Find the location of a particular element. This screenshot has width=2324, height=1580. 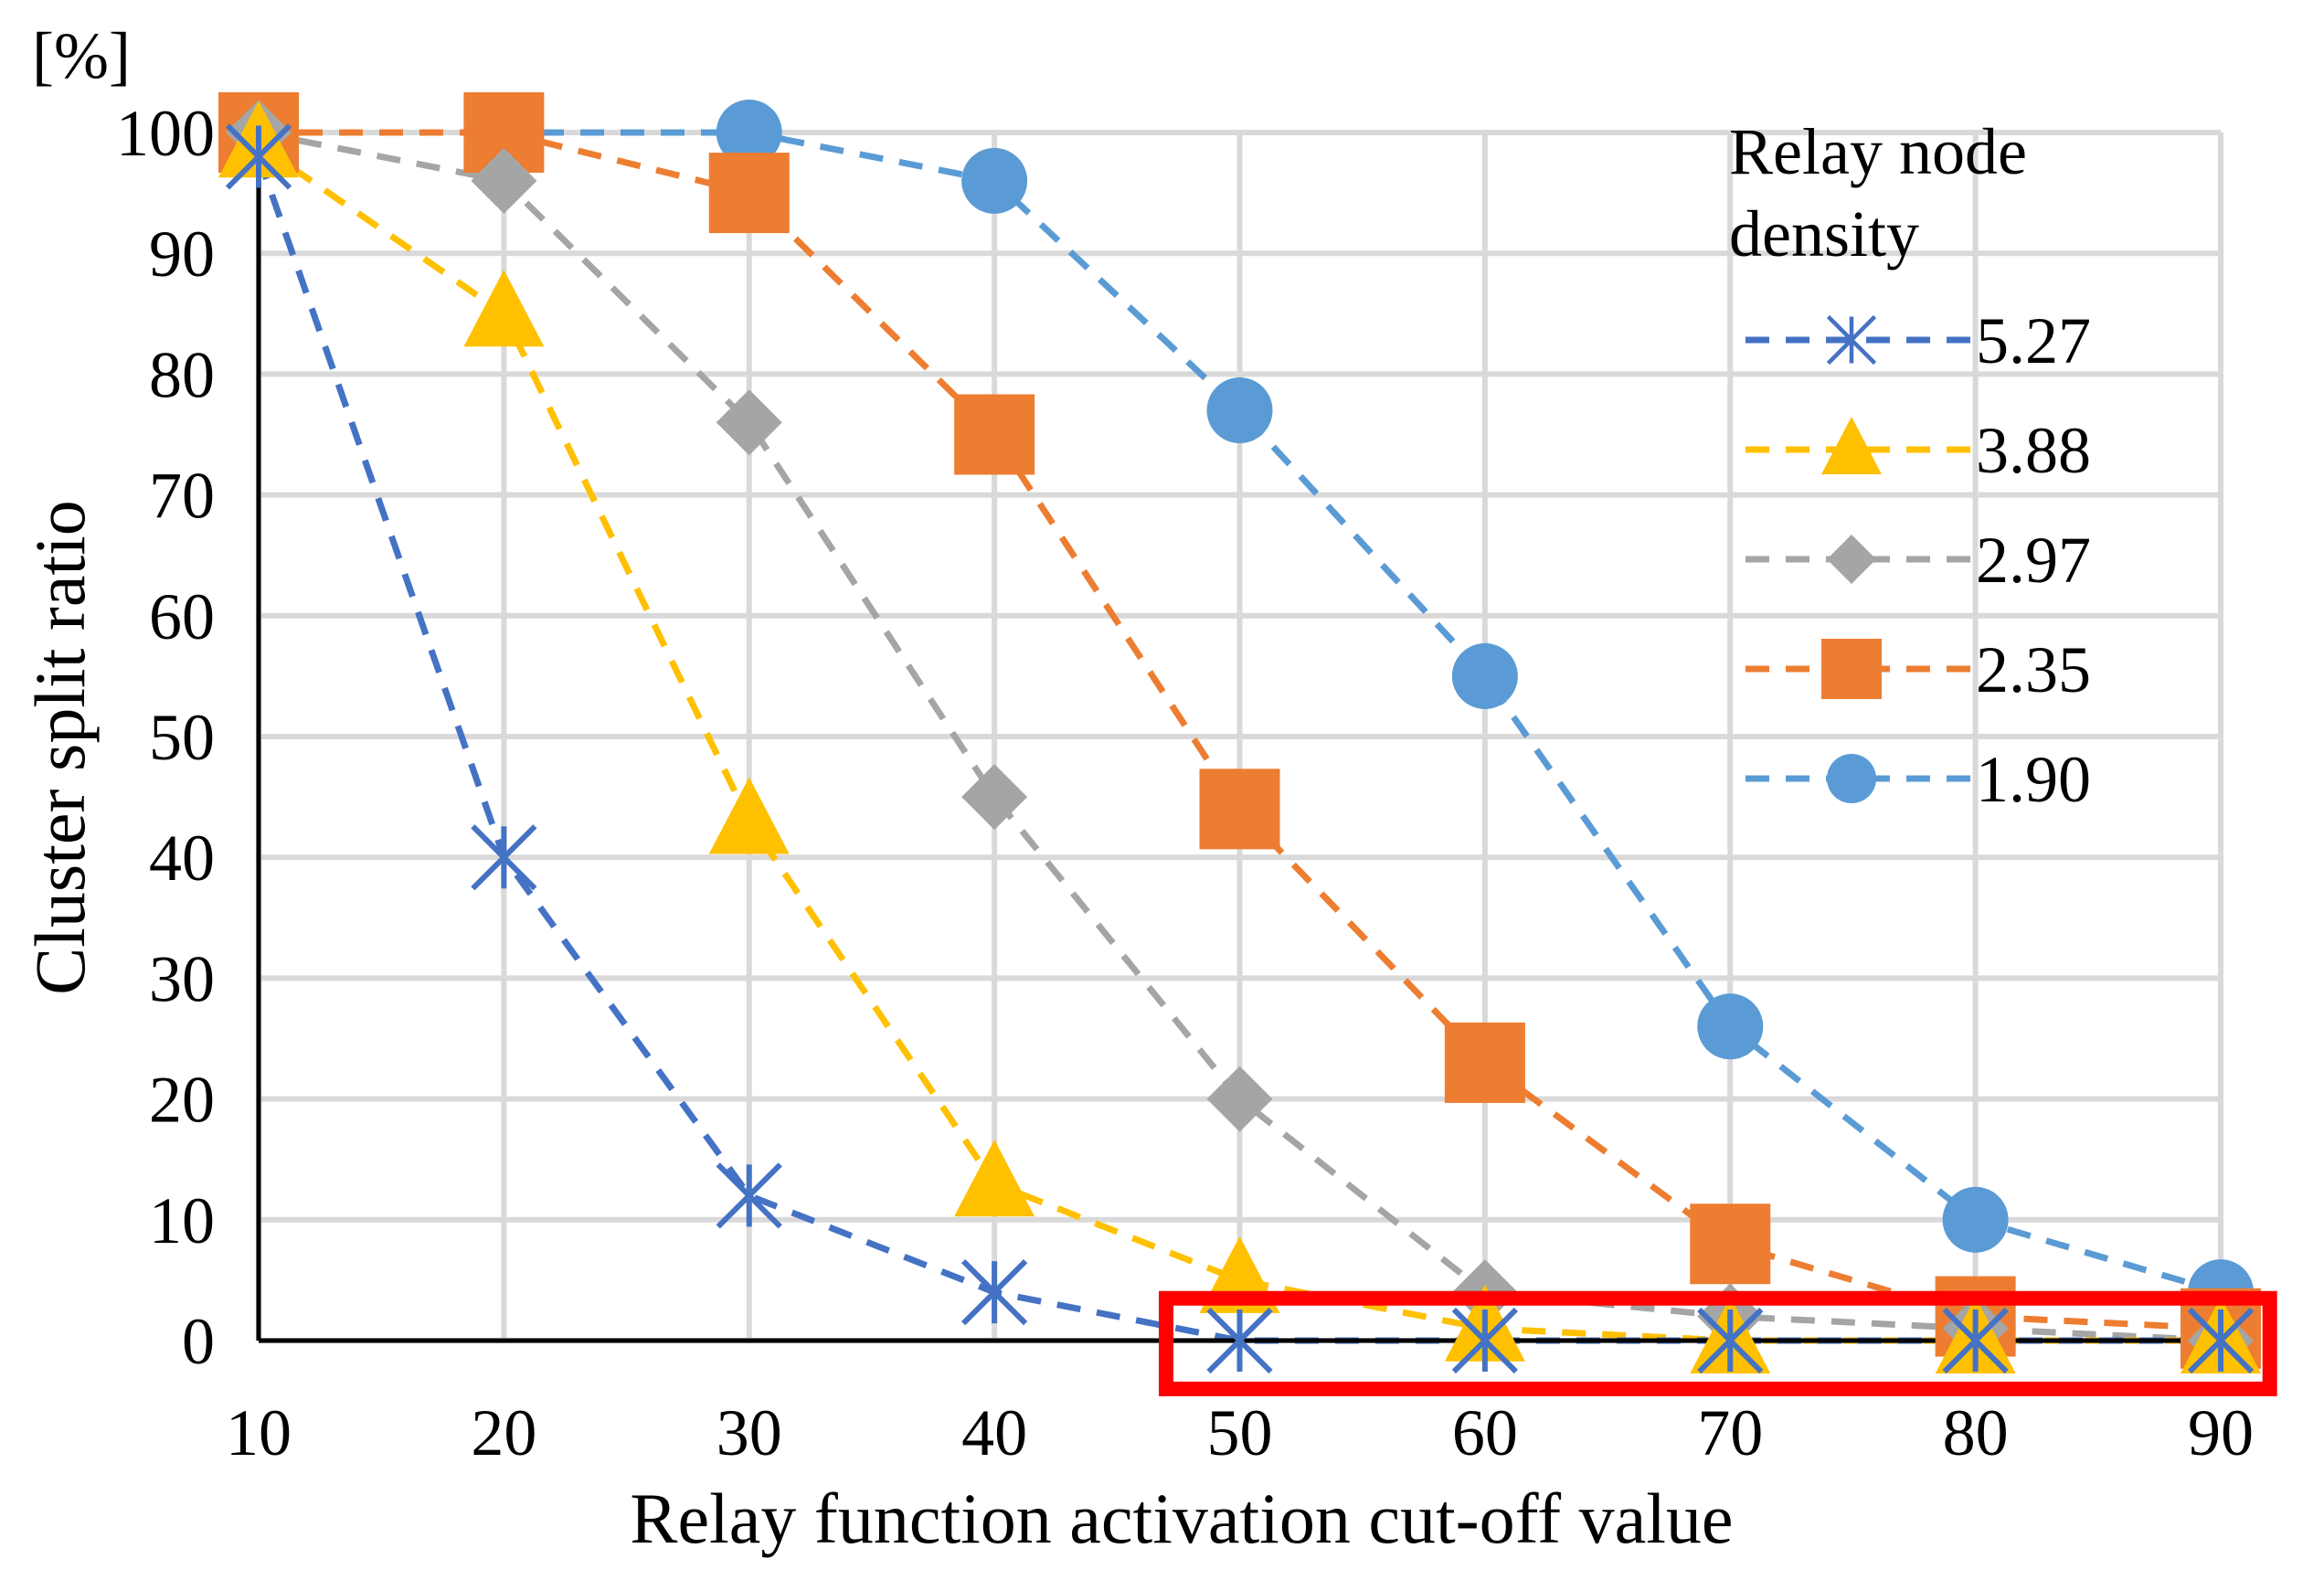

x-tick-label: 80 is located at coordinates (1976, 1433).